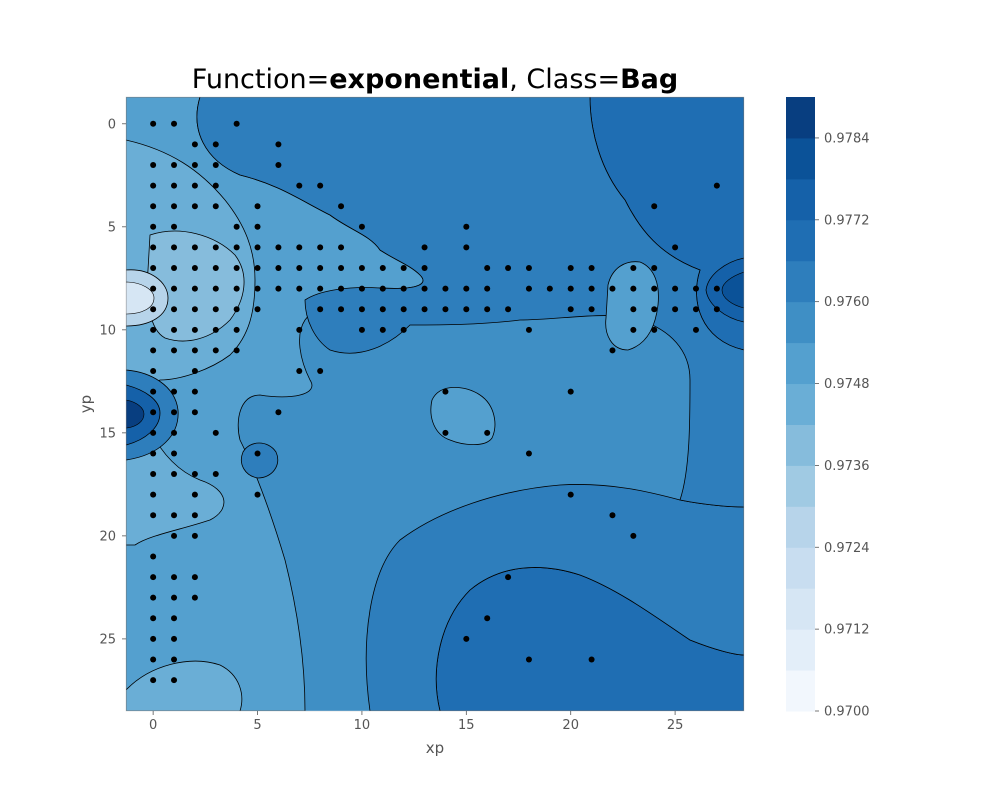  What do you see at coordinates (153, 725) in the screenshot?
I see `x-tick-label: 0` at bounding box center [153, 725].